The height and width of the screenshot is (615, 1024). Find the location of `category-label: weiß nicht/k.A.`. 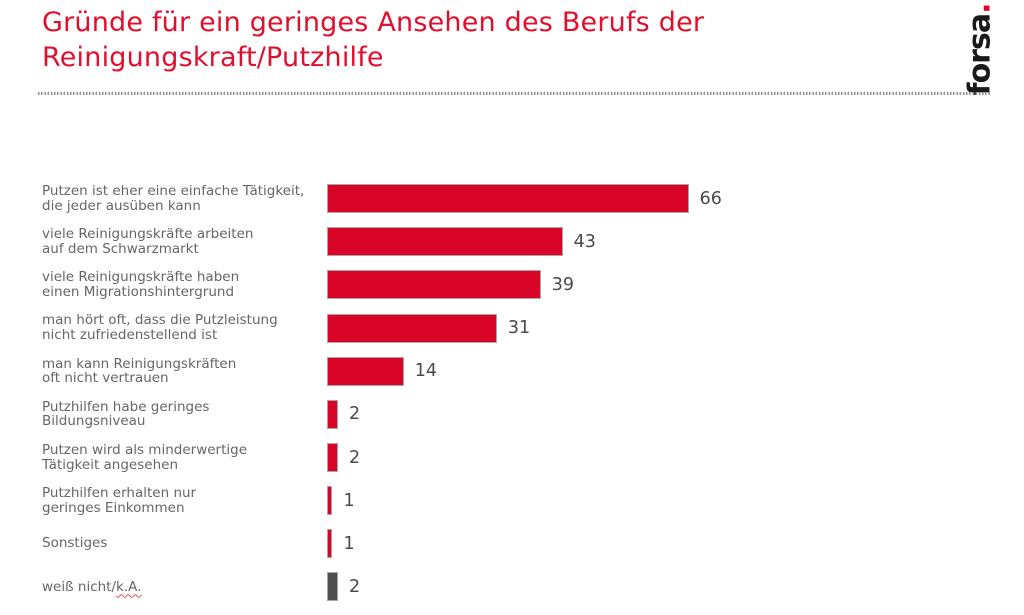

category-label: weiß nicht/k.A. is located at coordinates (163, 586).